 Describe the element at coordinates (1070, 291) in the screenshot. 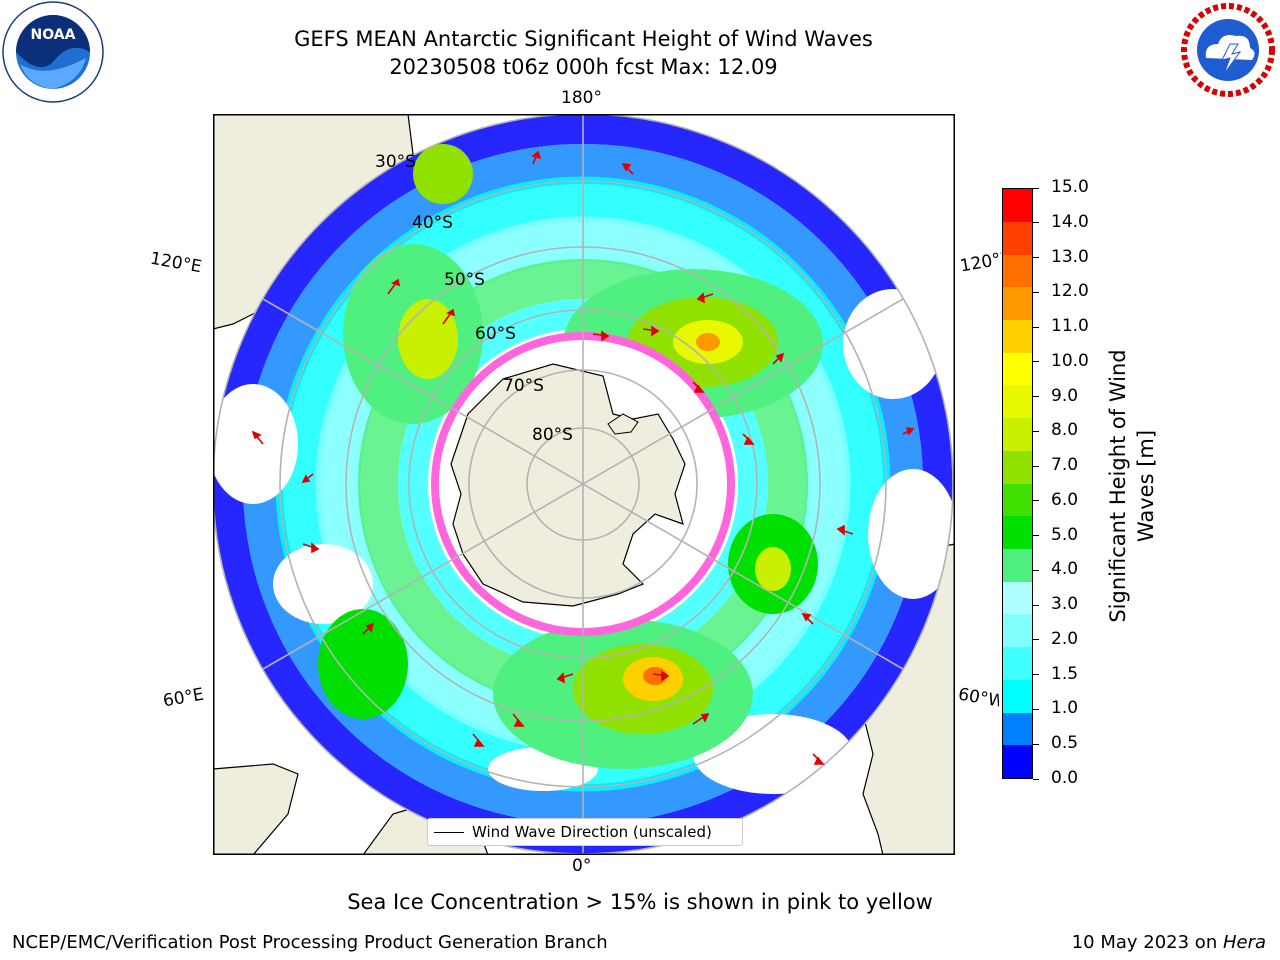

I see `colorbar-tick-label: 12.0` at that location.